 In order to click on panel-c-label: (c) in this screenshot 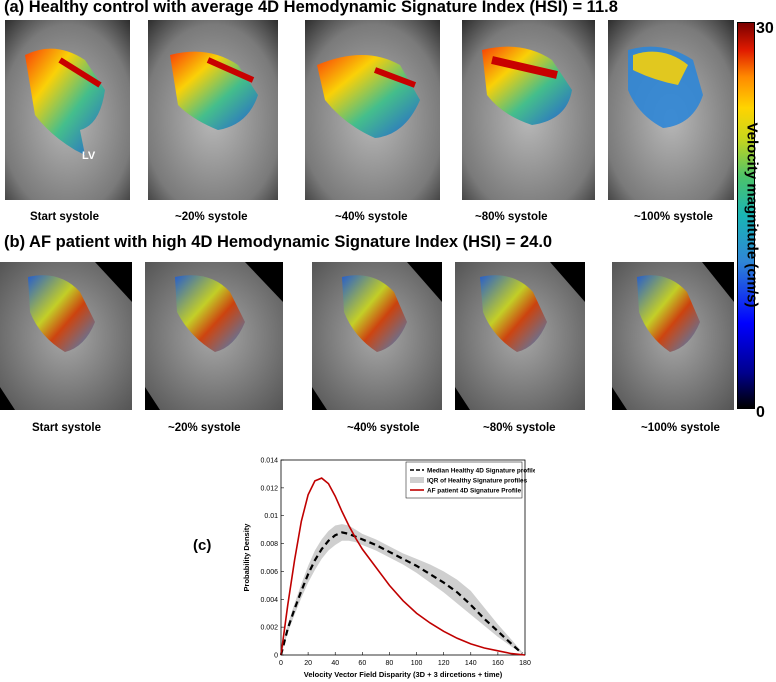, I will do `click(202, 545)`.